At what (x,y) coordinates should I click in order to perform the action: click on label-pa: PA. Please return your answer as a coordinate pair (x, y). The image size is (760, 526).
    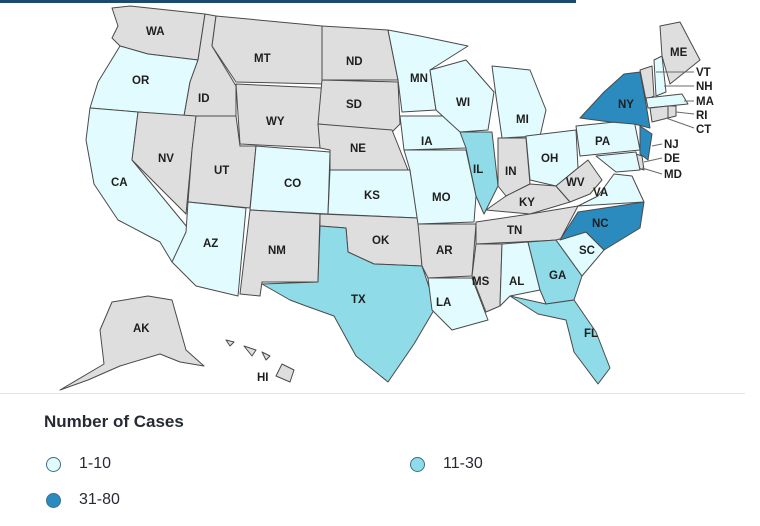
    Looking at the image, I should click on (602, 142).